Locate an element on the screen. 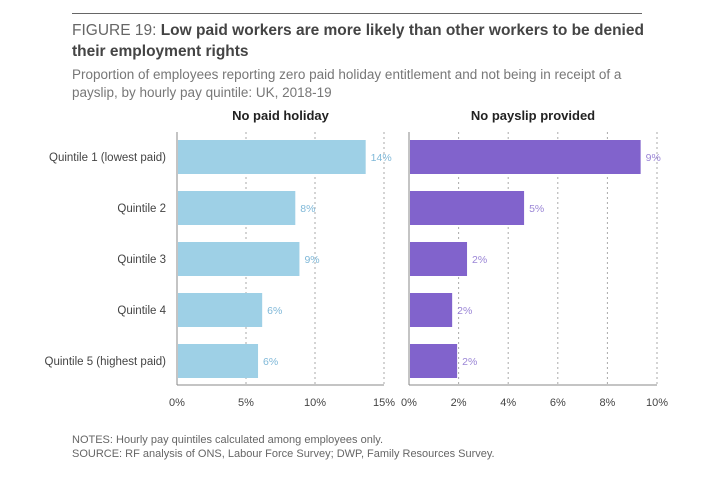 The height and width of the screenshot is (478, 717). category-label: Quintile 3 is located at coordinates (141, 260).